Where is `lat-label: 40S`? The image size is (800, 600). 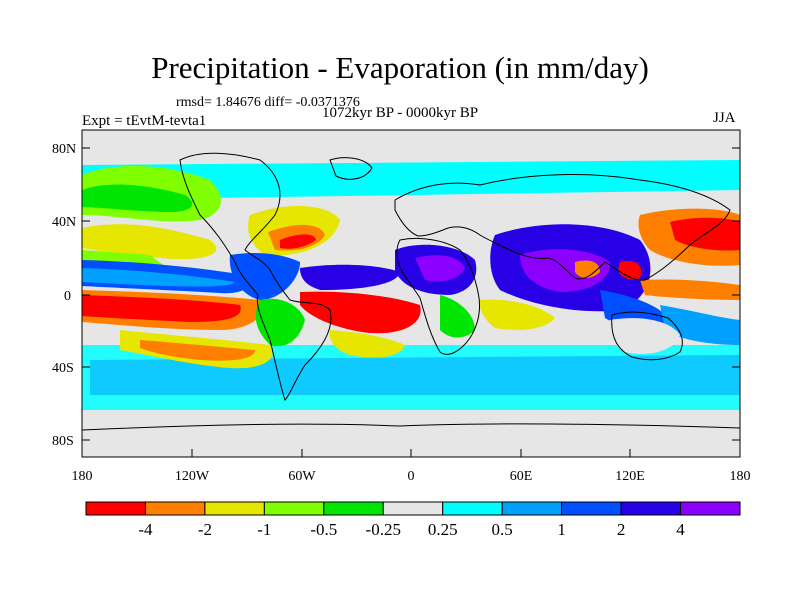 lat-label: 40S is located at coordinates (63, 368).